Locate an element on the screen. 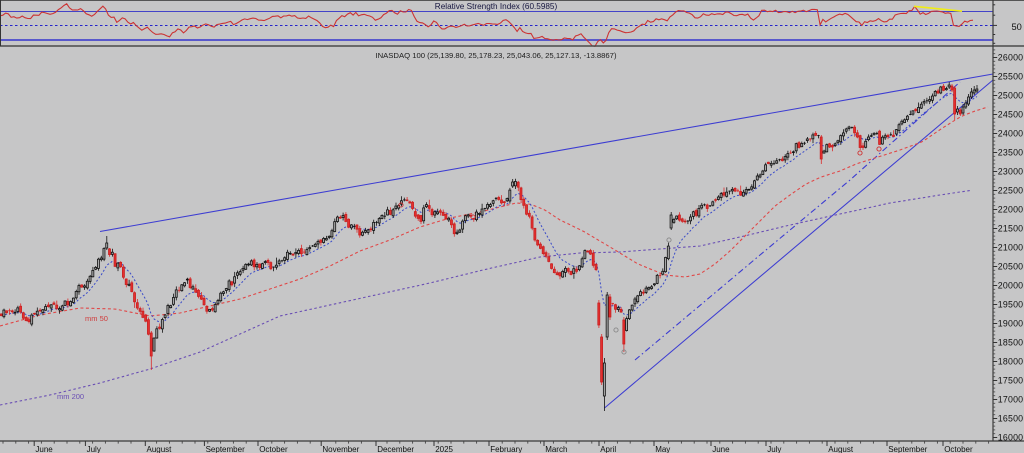 This screenshot has width=1024, height=453. svg-text: 19000 is located at coordinates (1010, 324).